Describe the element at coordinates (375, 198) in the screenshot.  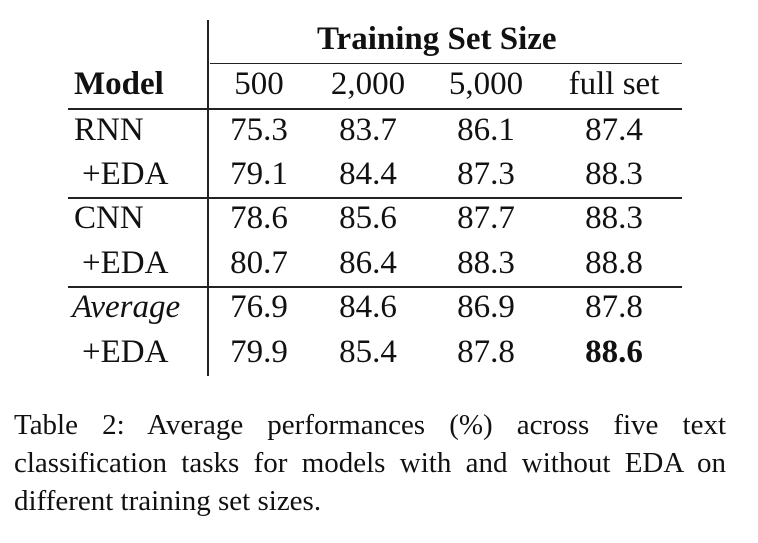
I see `rnn-group-bottom-rule` at that location.